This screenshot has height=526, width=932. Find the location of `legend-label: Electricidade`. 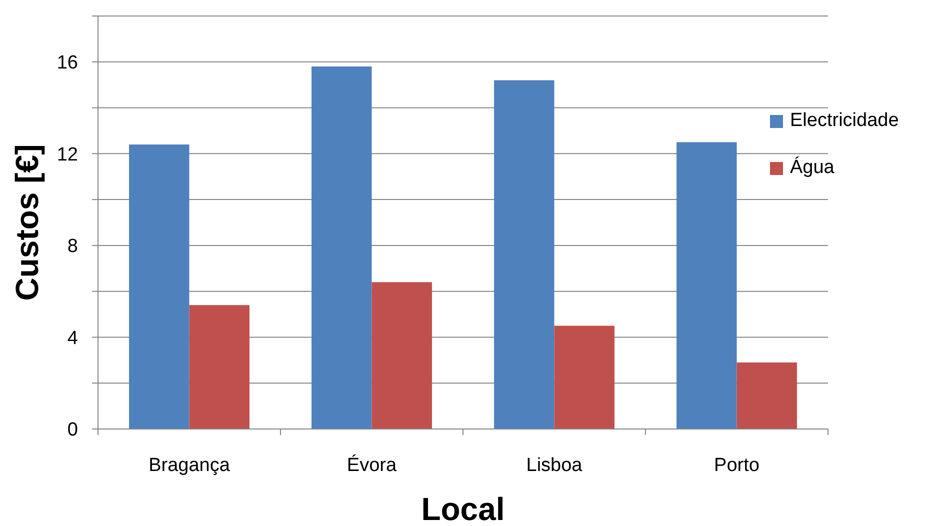

legend-label: Electricidade is located at coordinates (844, 120).